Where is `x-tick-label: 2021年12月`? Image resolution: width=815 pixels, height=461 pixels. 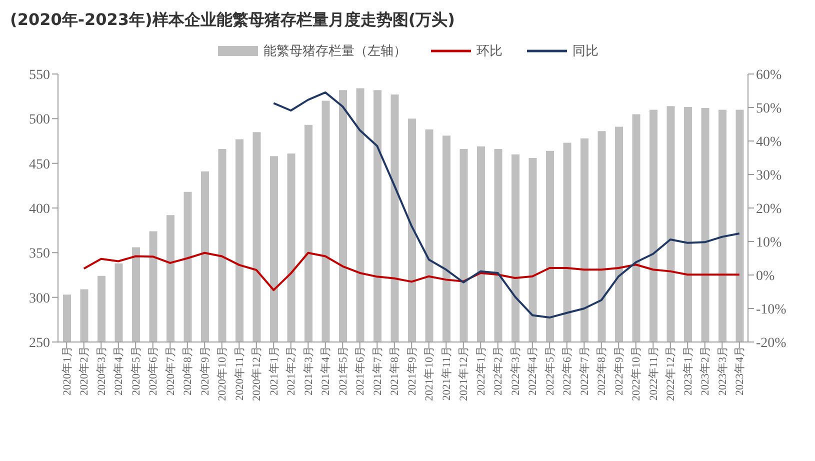
x-tick-label: 2021年12月 is located at coordinates (464, 373).